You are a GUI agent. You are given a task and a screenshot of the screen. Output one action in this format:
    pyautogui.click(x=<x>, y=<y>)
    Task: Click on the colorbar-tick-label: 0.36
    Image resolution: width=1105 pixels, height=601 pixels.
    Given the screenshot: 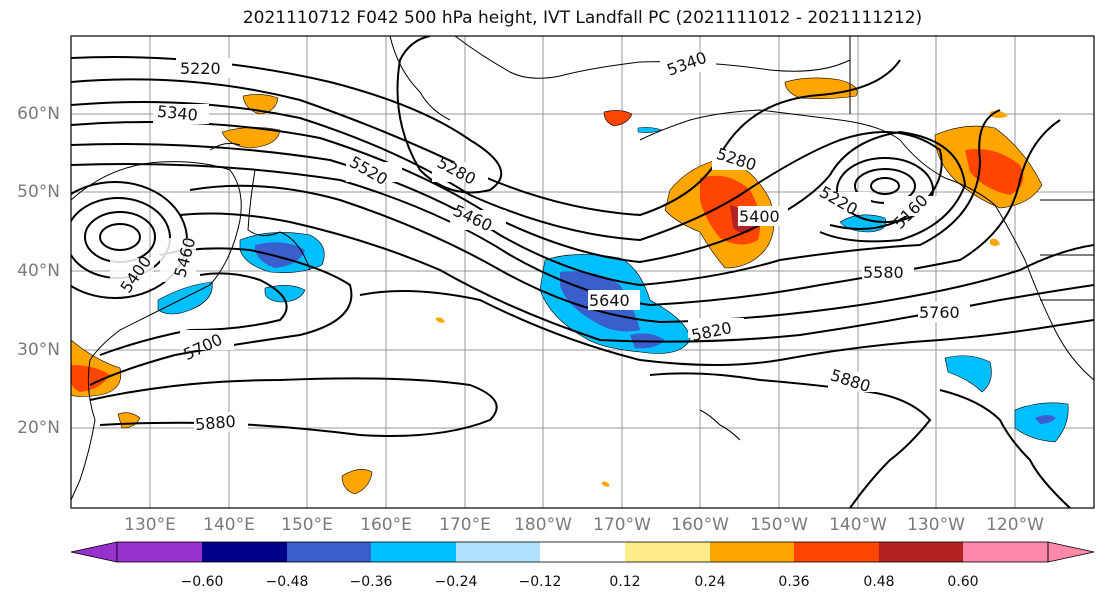 What is the action you would take?
    pyautogui.click(x=794, y=582)
    